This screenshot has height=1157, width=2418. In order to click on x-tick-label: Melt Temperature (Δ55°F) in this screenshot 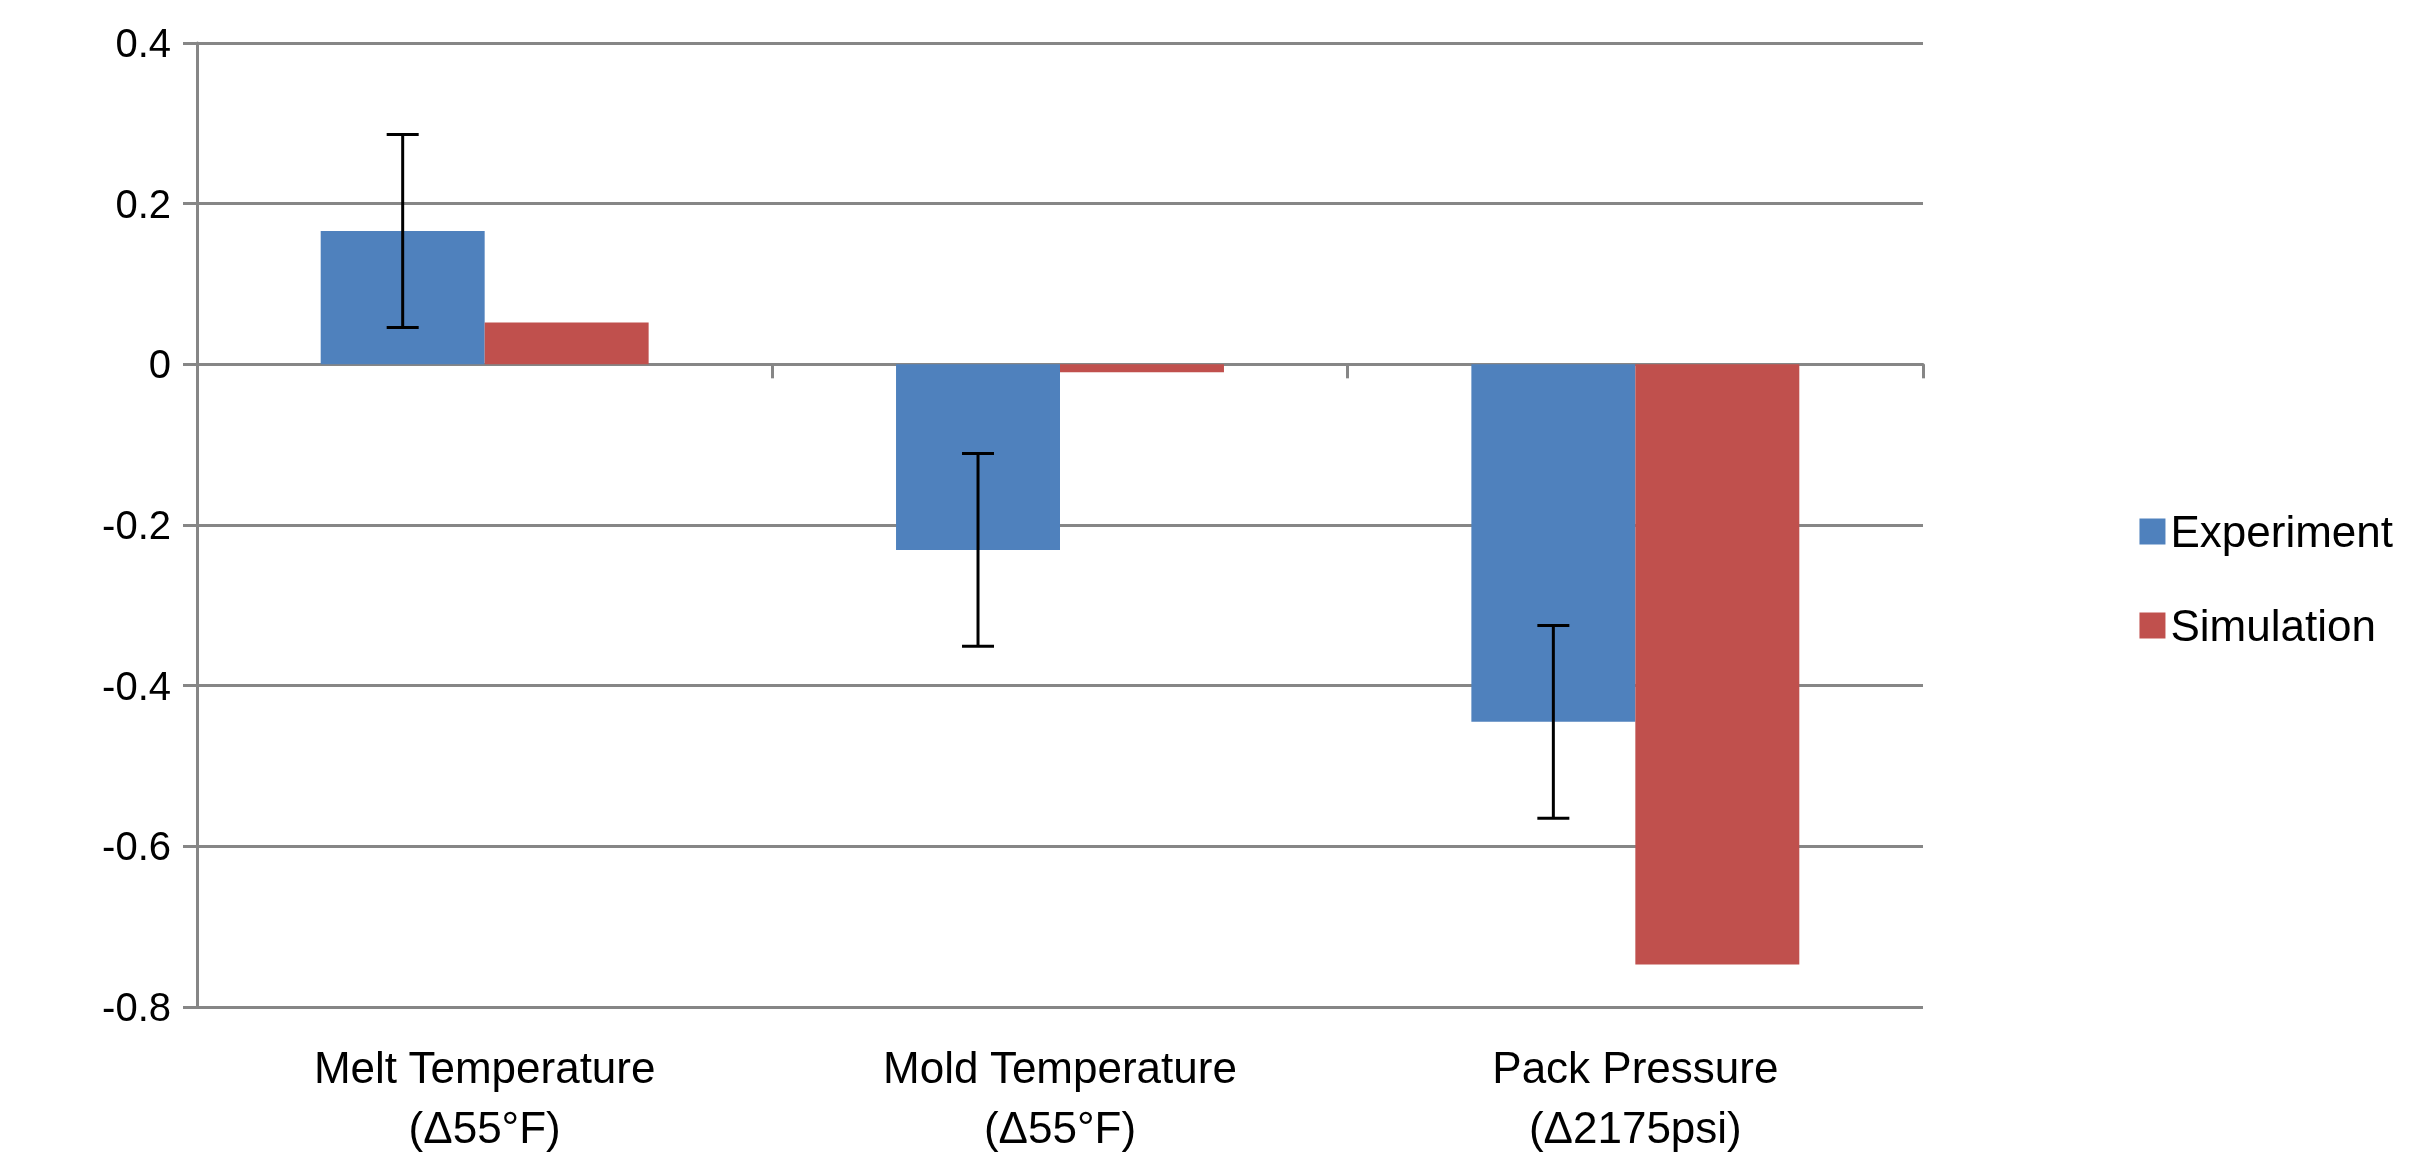, I will do `click(484, 1097)`.